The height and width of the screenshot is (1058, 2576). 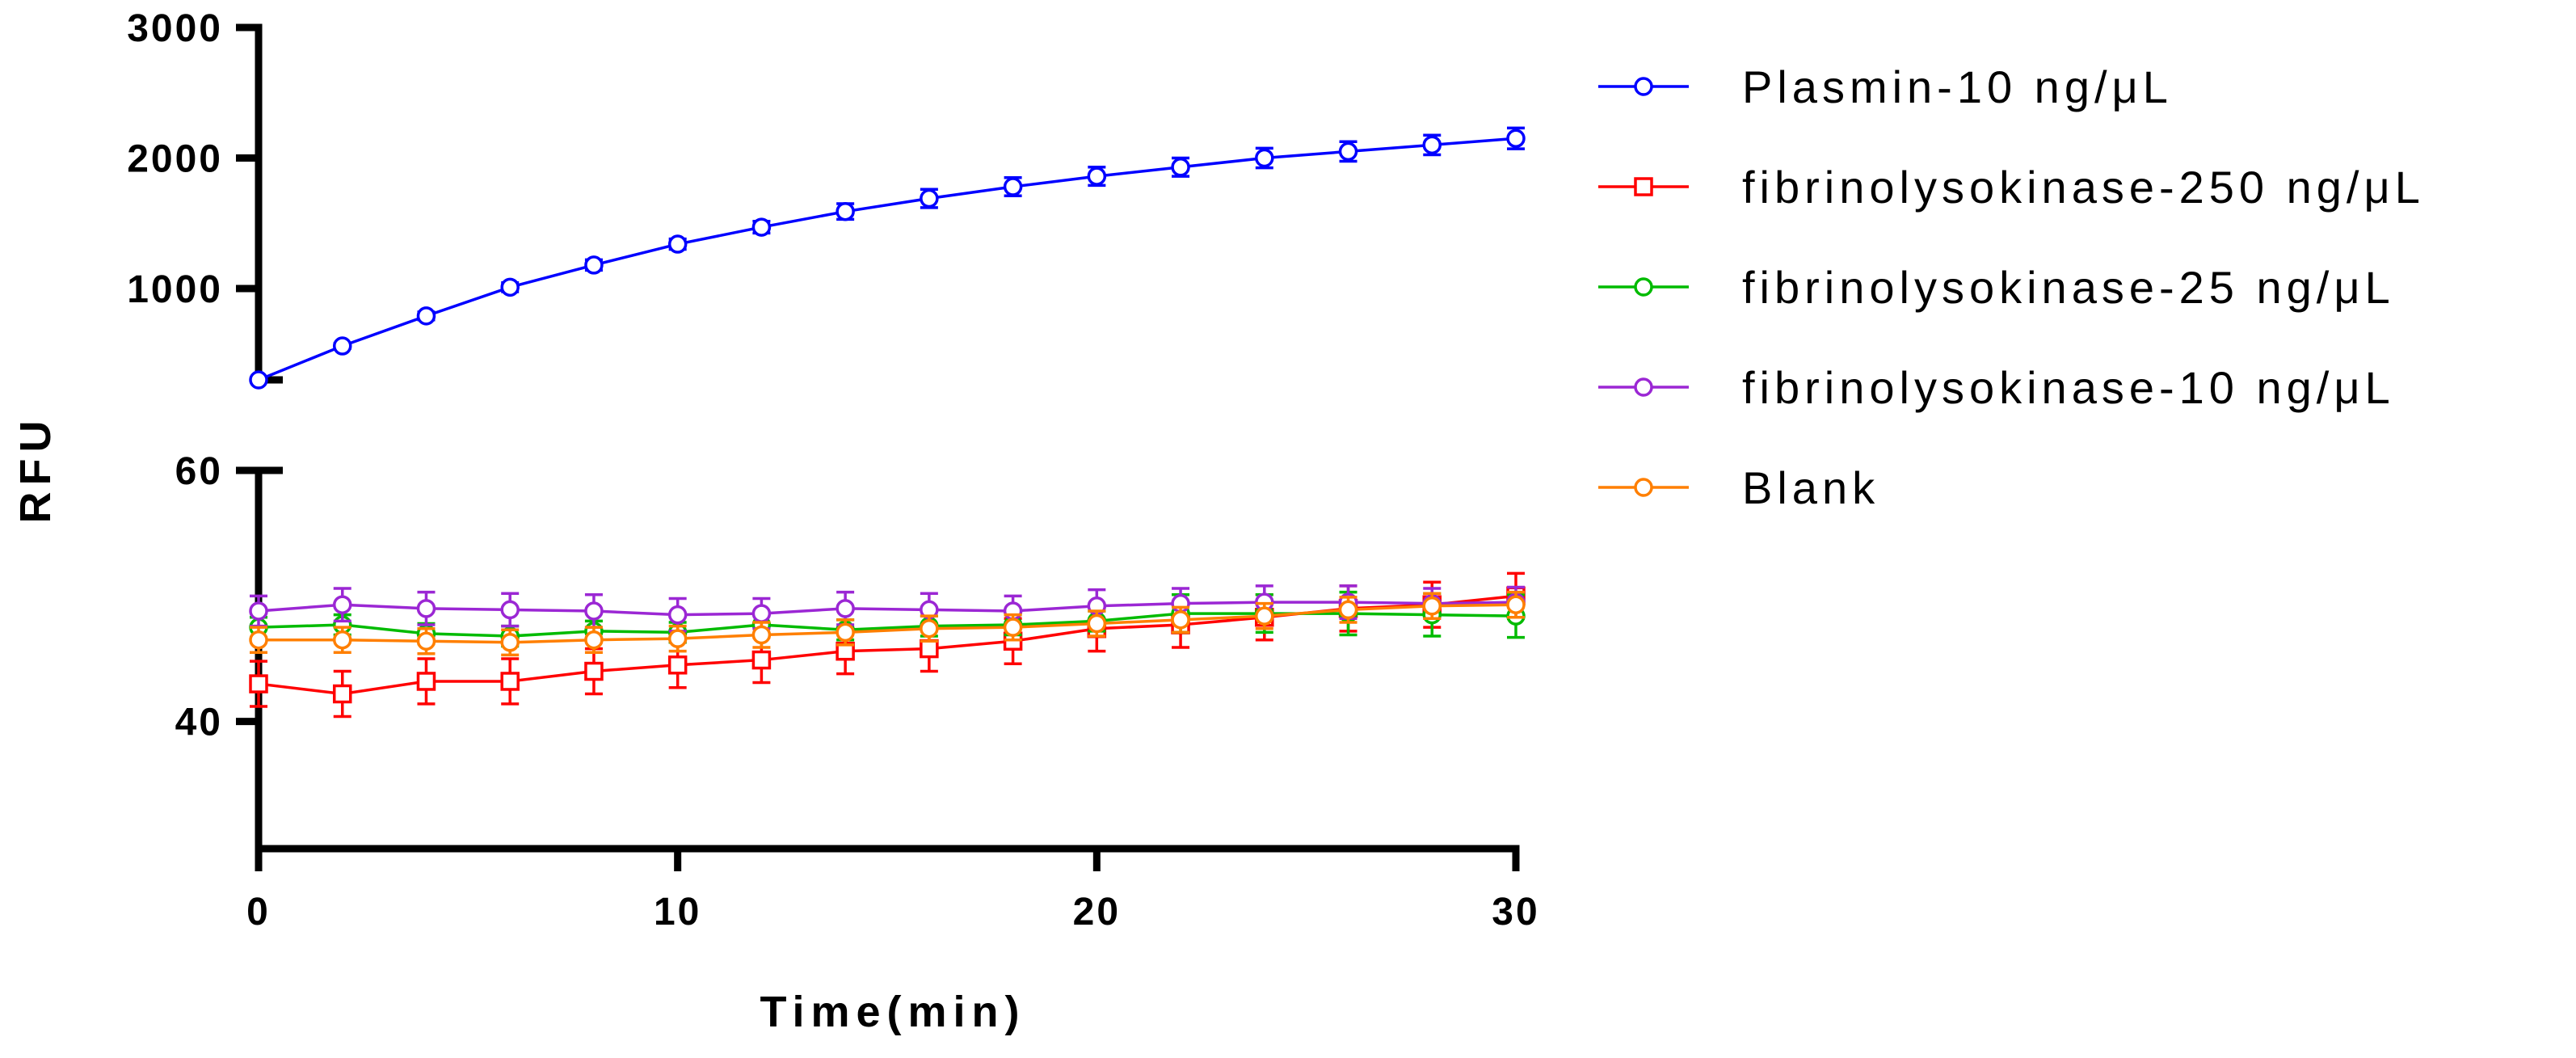 What do you see at coordinates (1515, 912) in the screenshot?
I see `x-tick-label: 30` at bounding box center [1515, 912].